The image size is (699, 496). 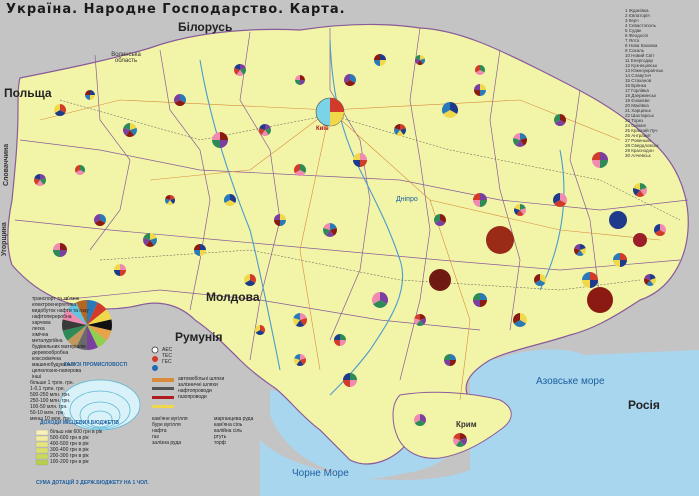 What do you see at coordinates (38, 329) in the screenshot?
I see `industry-legend-item: легка` at bounding box center [38, 329].